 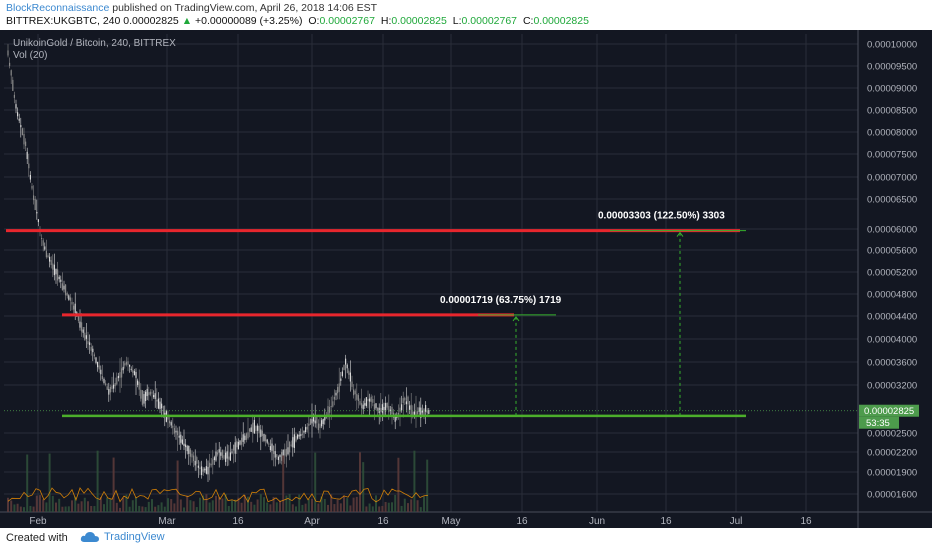 What do you see at coordinates (736, 521) in the screenshot?
I see `time-tick-label: Jul` at bounding box center [736, 521].